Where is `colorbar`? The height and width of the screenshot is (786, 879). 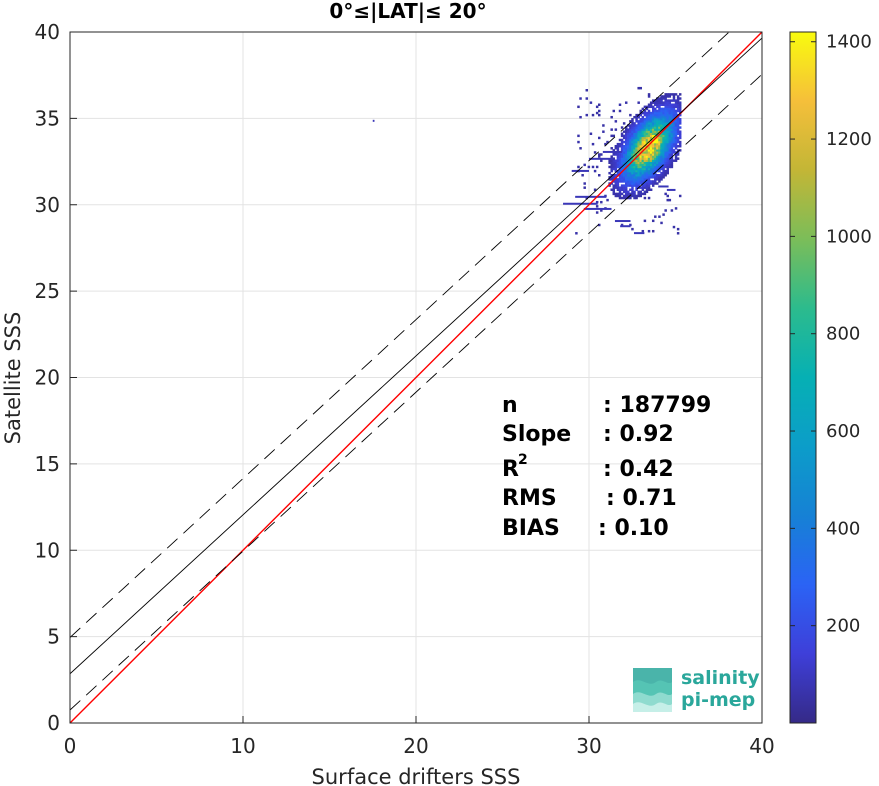 colorbar is located at coordinates (803, 377).